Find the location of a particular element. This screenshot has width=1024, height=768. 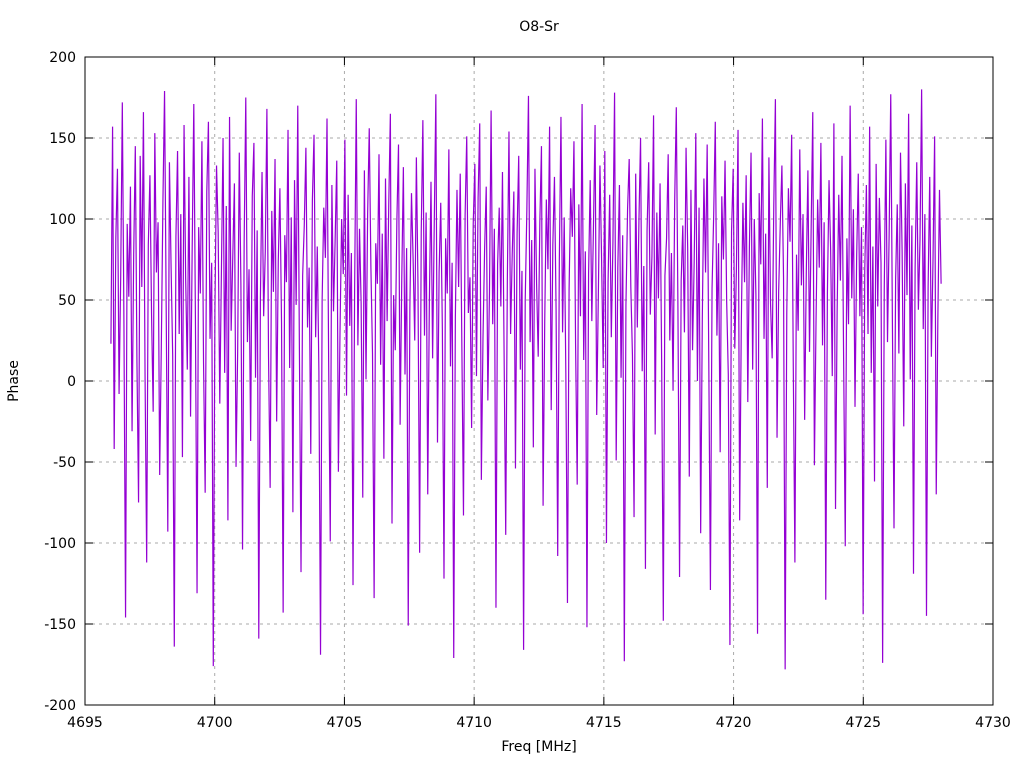

x-tick-label: 4725 is located at coordinates (863, 723).